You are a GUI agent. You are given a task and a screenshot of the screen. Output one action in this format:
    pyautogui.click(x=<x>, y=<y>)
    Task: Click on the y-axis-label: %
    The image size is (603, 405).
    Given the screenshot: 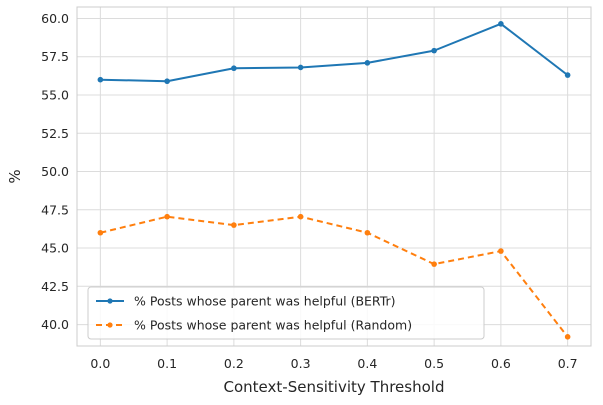 What is the action you would take?
    pyautogui.click(x=15, y=176)
    